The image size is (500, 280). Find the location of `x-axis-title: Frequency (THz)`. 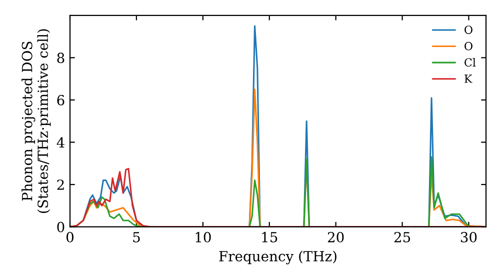

x-axis-title: Frequency (THz) is located at coordinates (277, 257).